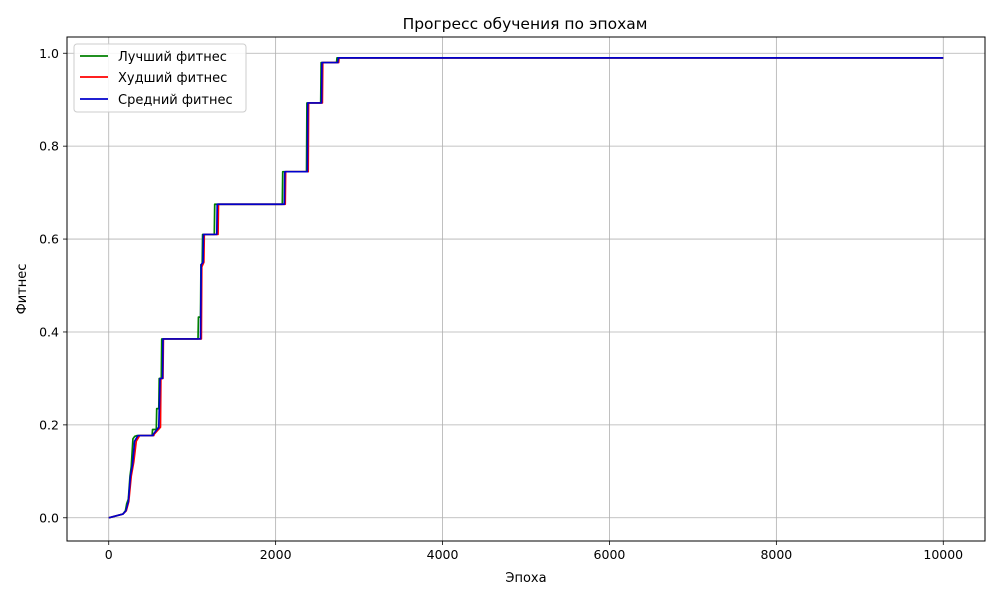 This screenshot has height=600, width=1000. What do you see at coordinates (610, 554) in the screenshot?
I see `x-tick-label: 6000` at bounding box center [610, 554].